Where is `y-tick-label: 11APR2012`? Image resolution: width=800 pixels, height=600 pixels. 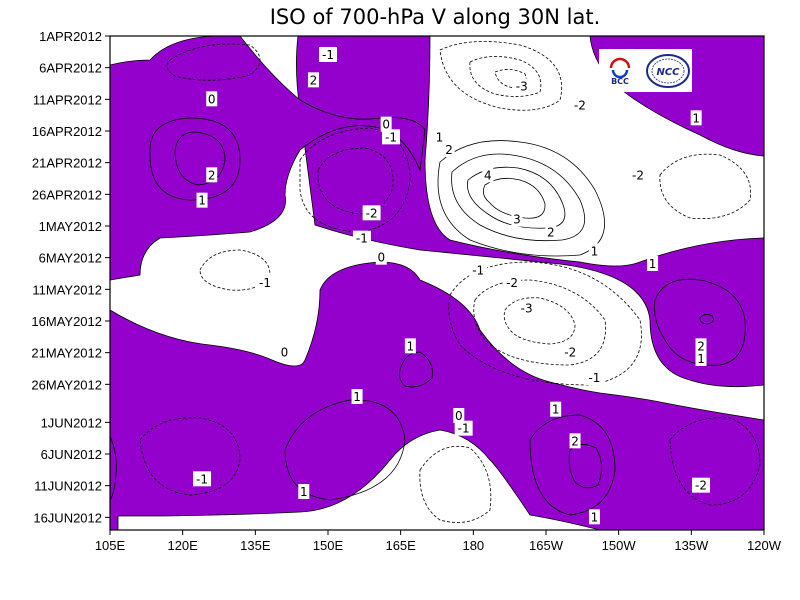
y-tick-label: 11APR2012 is located at coordinates (67, 99).